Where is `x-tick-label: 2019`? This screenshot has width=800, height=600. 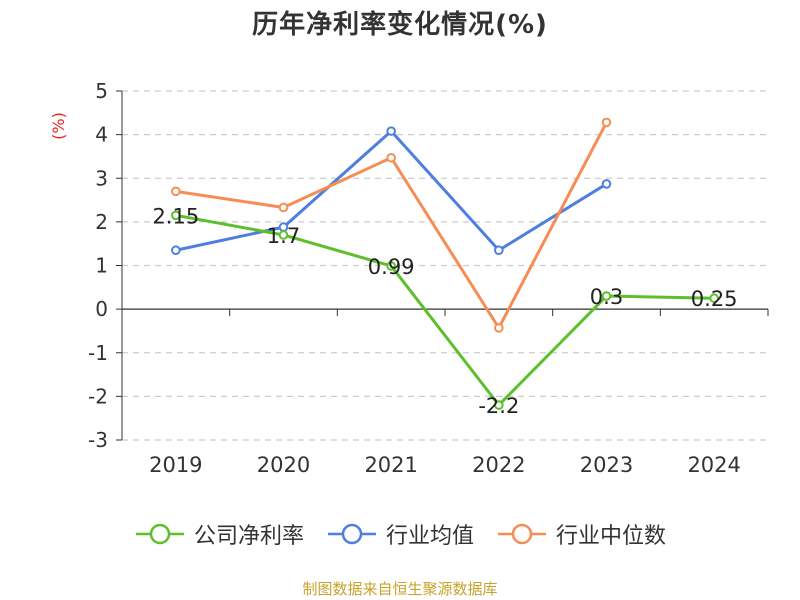
x-tick-label: 2019 is located at coordinates (175, 465).